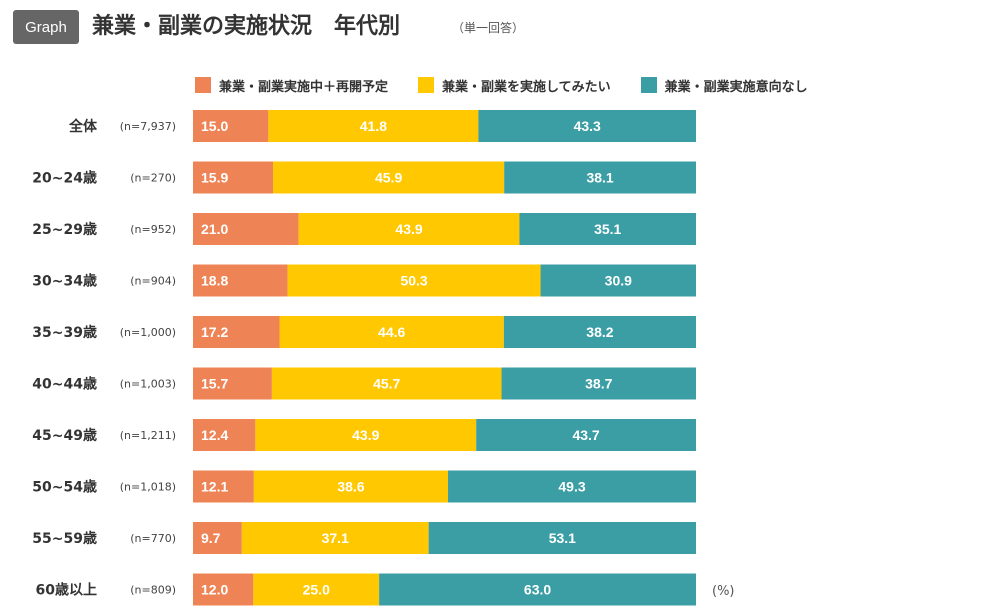  I want to click on value-label-active: 9.7, so click(211, 538).